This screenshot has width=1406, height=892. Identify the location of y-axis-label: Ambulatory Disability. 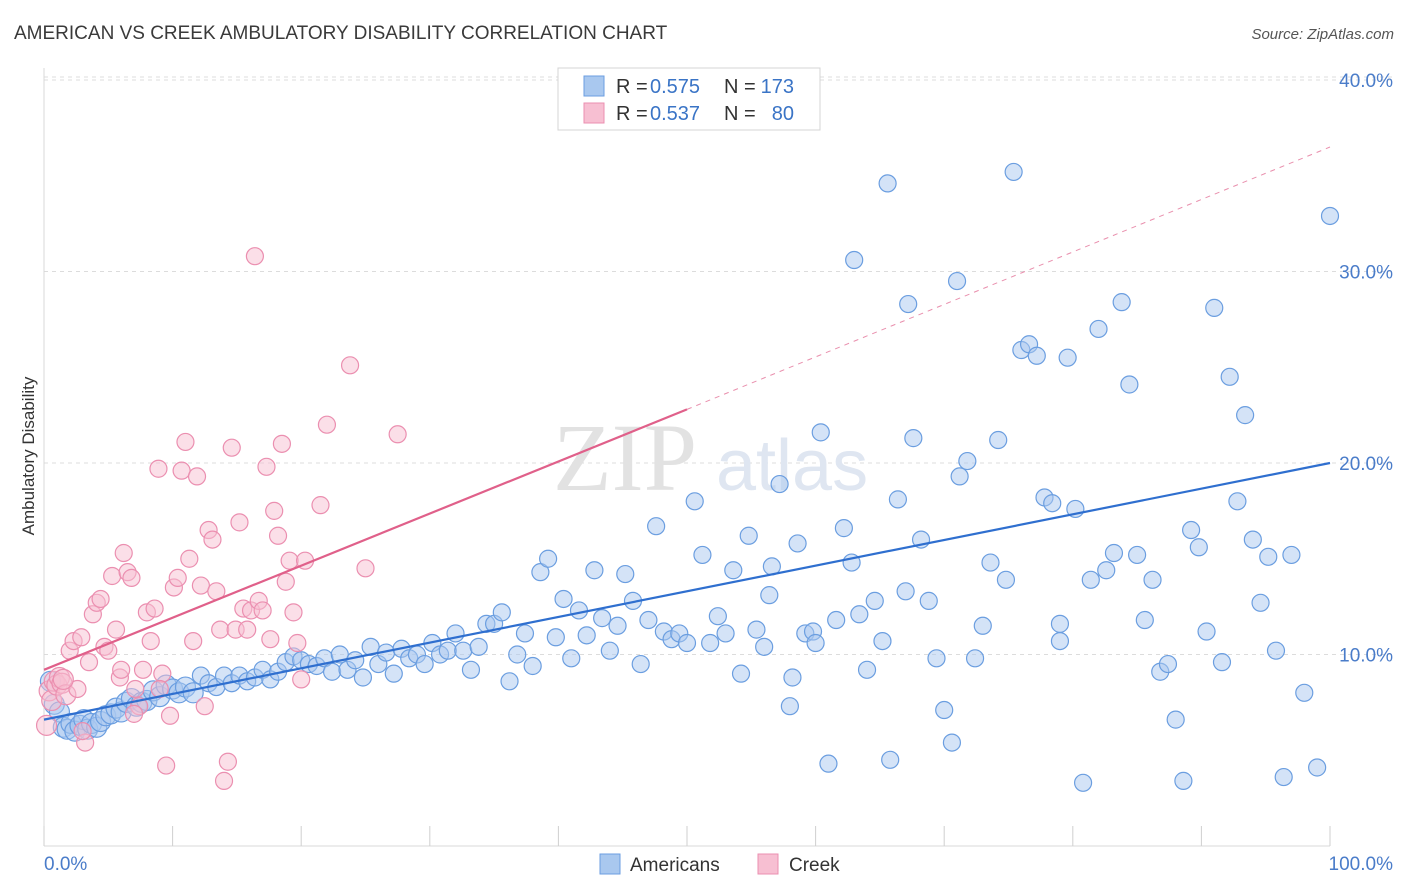
(28, 455).